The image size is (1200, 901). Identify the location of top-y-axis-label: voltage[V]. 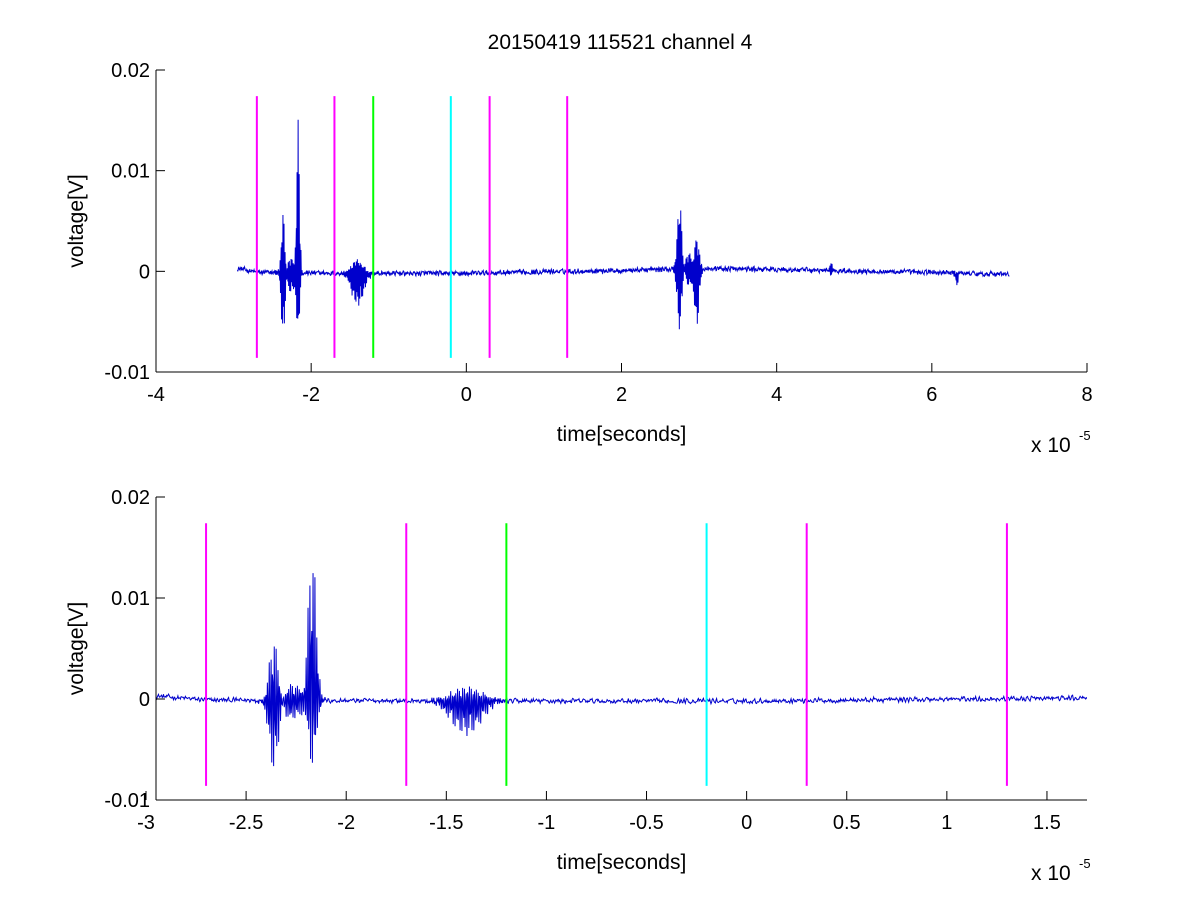
(76, 220).